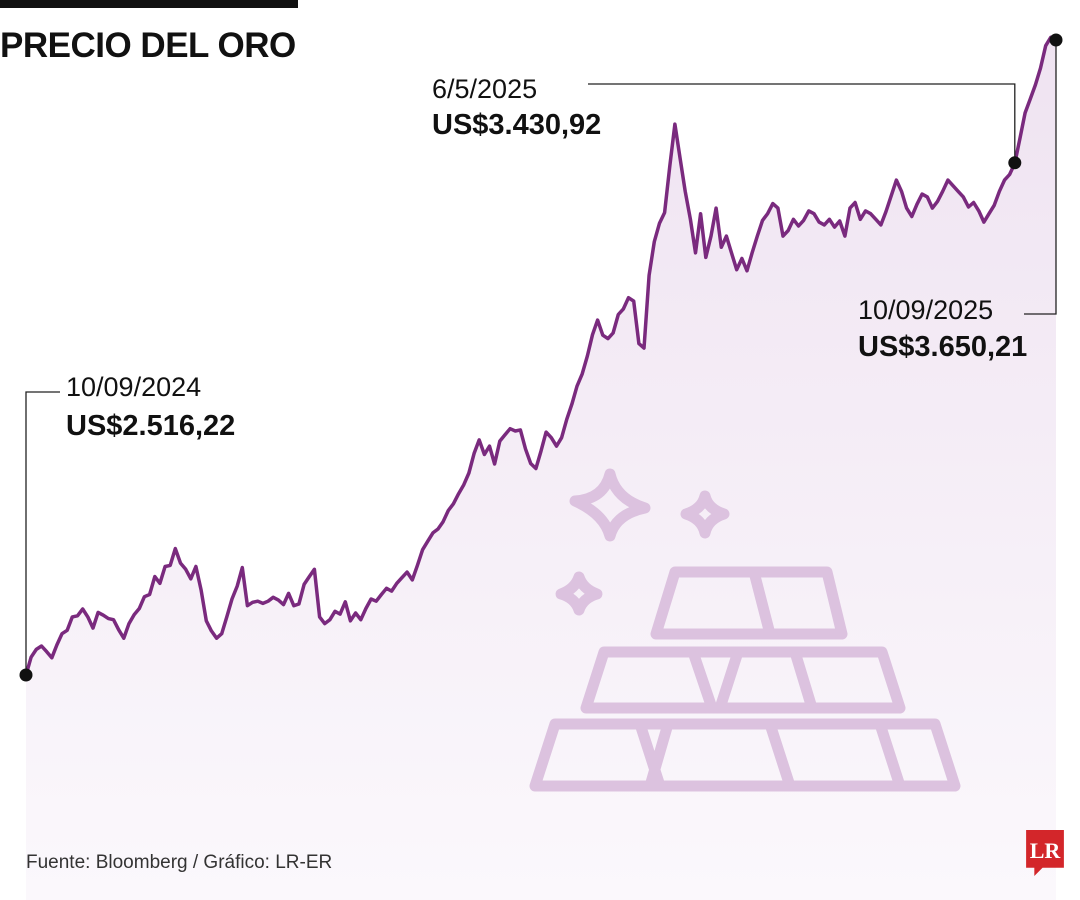 This screenshot has width=1080, height=900. I want to click on data-point-end, so click(1056, 40).